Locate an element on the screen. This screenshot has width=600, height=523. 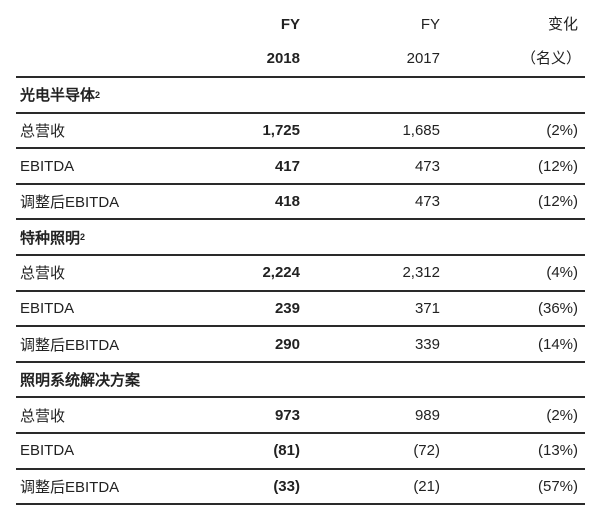
value-fy2018: 239 is located at coordinates (287, 308).